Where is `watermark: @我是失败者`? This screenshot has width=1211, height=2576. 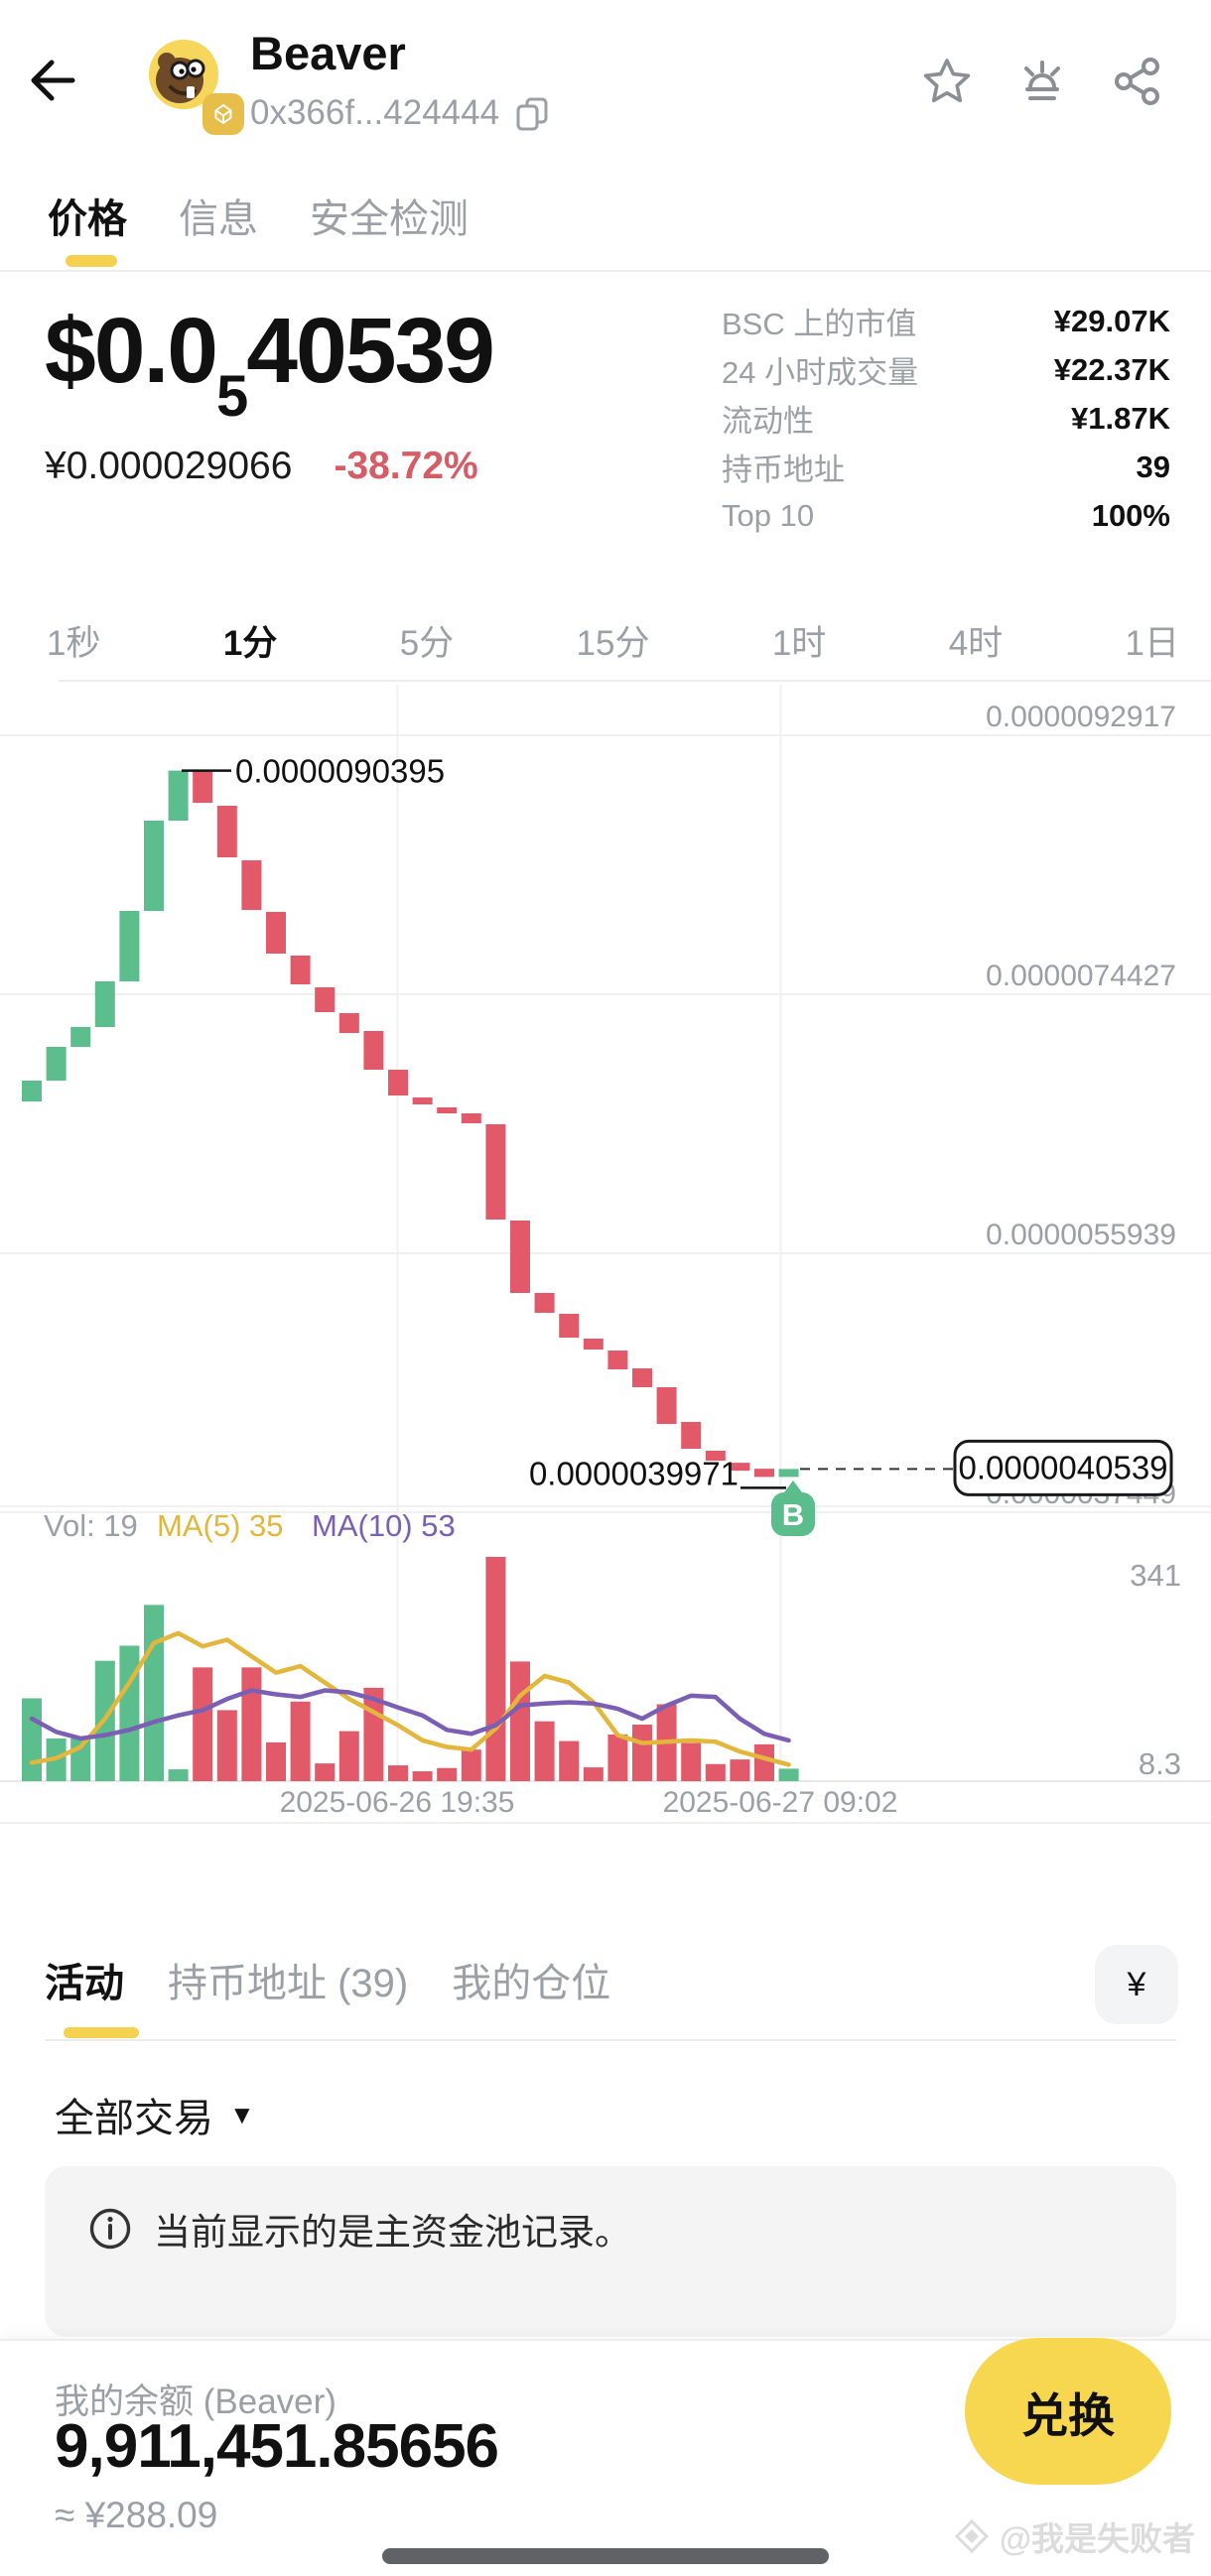
watermark: @我是失败者 is located at coordinates (1074, 2536).